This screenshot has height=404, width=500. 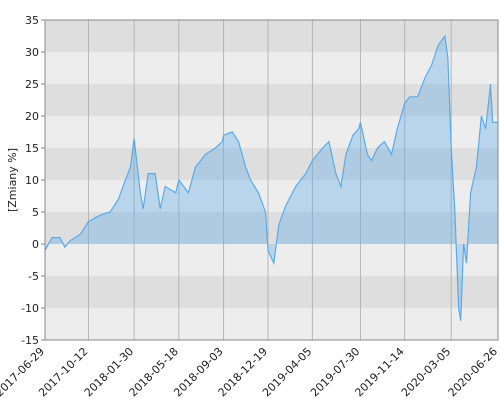 What do you see at coordinates (32, 148) in the screenshot?
I see `y-tick-label: 15` at bounding box center [32, 148].